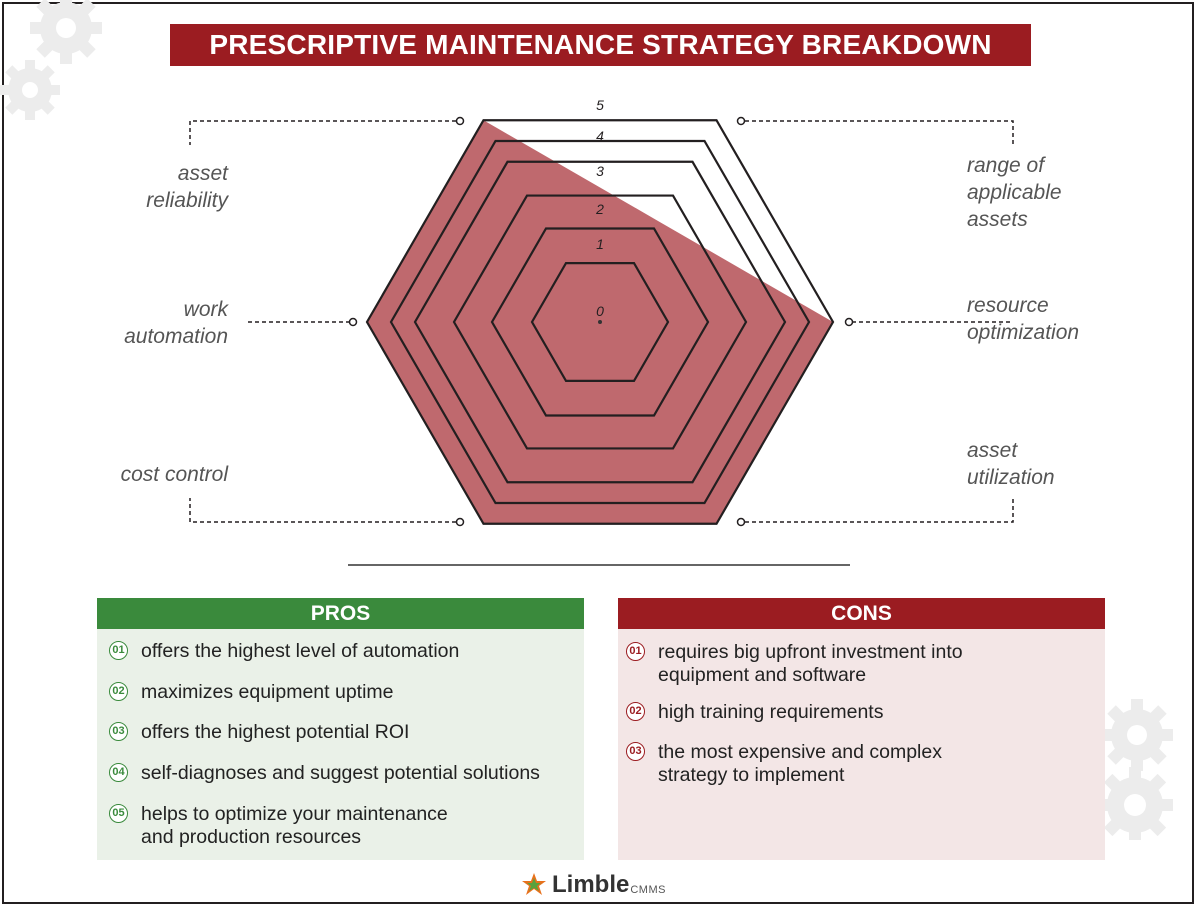  What do you see at coordinates (741, 522) in the screenshot?
I see `connector-dot-asset-utilization` at bounding box center [741, 522].